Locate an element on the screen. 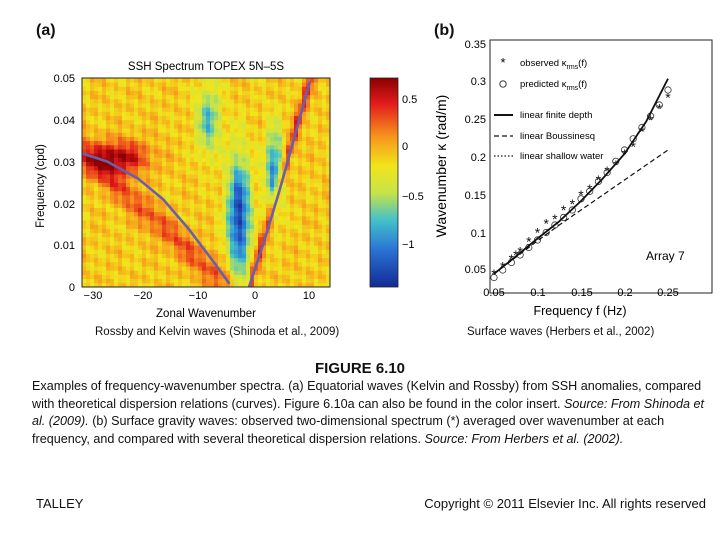  colorbar-tick: 0 is located at coordinates (405, 147).